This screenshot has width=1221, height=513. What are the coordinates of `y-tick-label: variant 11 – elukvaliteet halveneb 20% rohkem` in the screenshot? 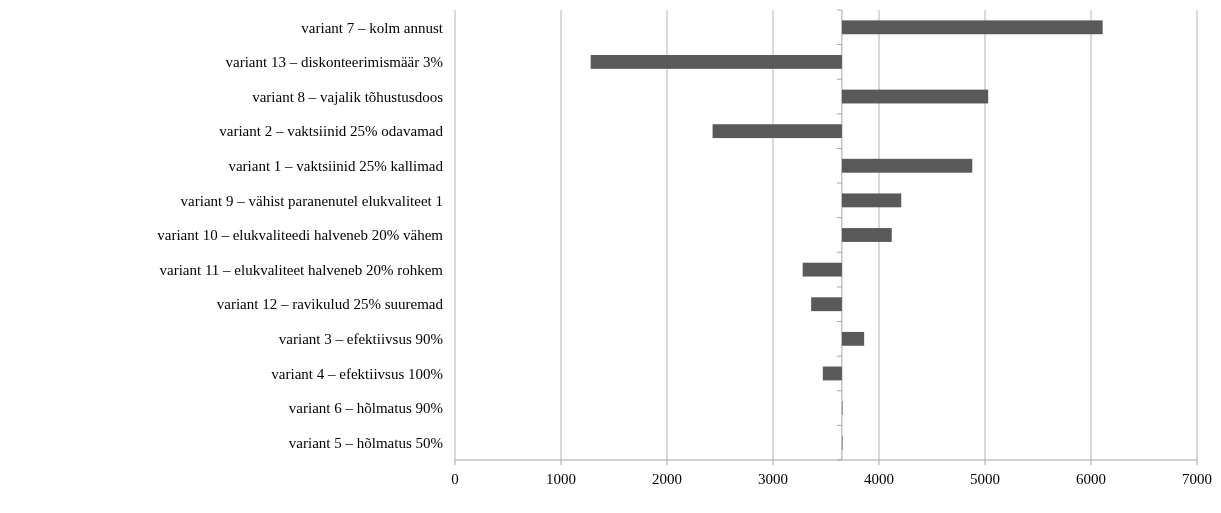 It's located at (301, 269).